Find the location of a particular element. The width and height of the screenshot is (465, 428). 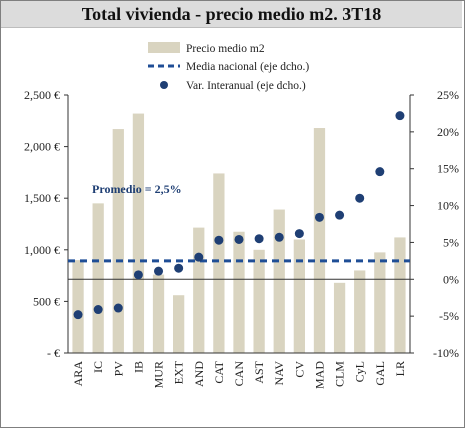

legend-label-price: Precio medio m2 is located at coordinates (225, 49).